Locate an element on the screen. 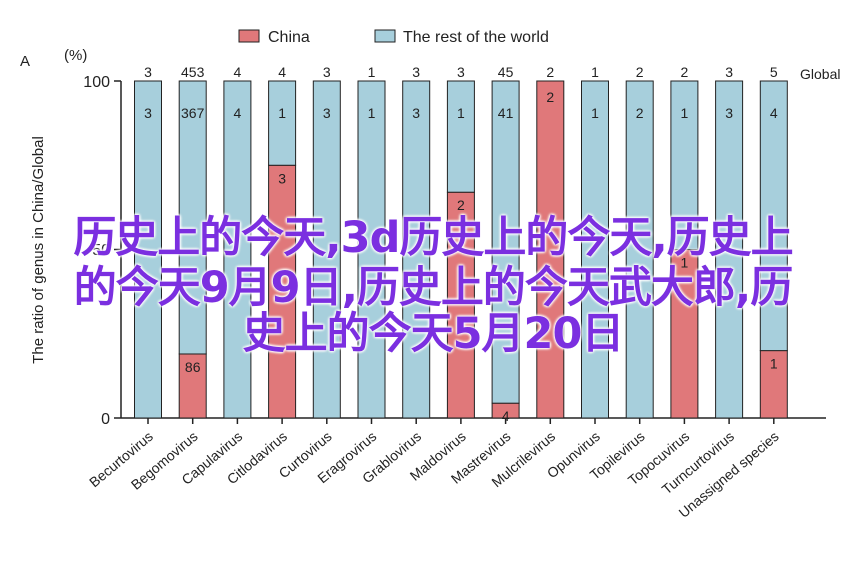  global-count-unassigned-species: 5 is located at coordinates (774, 72).